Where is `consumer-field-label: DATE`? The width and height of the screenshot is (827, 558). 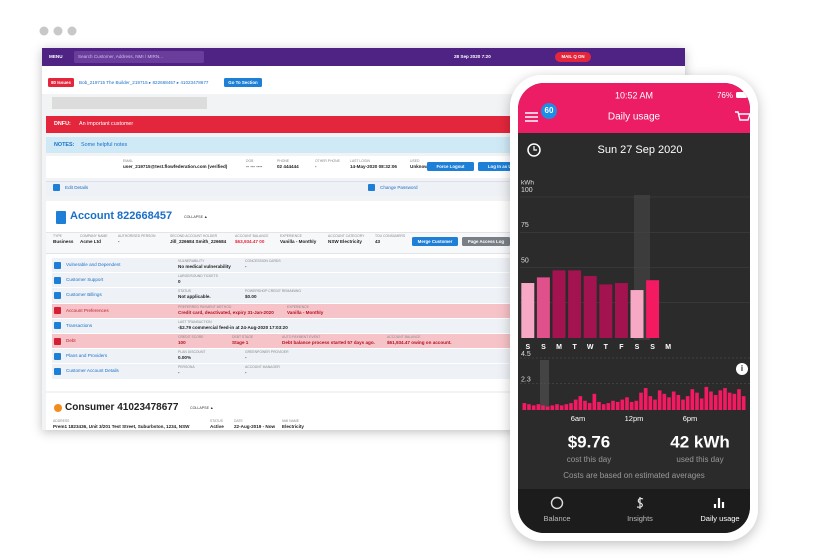
consumer-field-label: DATE is located at coordinates (238, 421).